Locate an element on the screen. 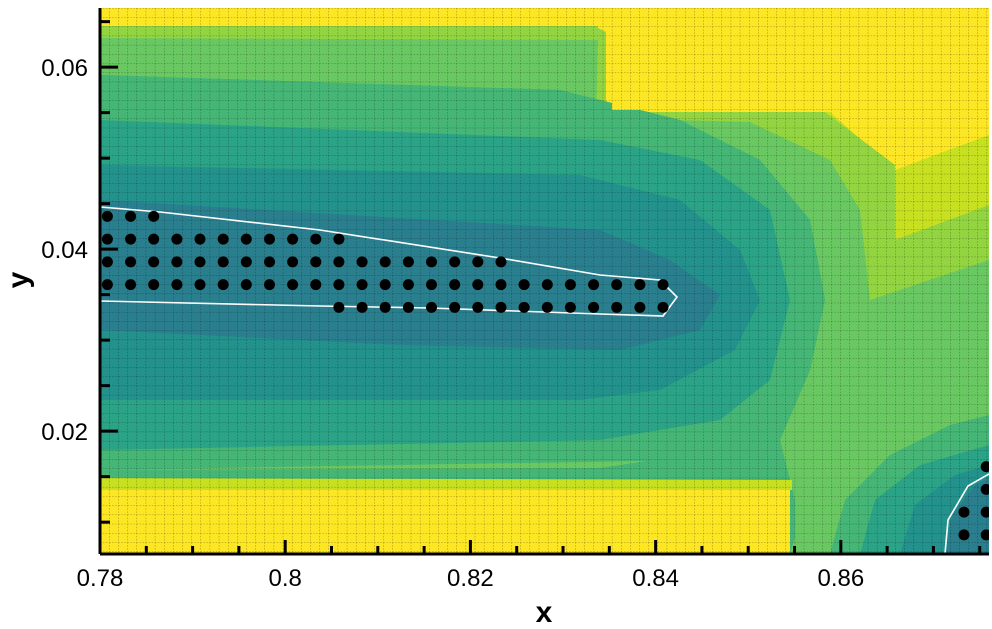 The height and width of the screenshot is (629, 992). y-tick-label: 0.02 is located at coordinates (64, 432).